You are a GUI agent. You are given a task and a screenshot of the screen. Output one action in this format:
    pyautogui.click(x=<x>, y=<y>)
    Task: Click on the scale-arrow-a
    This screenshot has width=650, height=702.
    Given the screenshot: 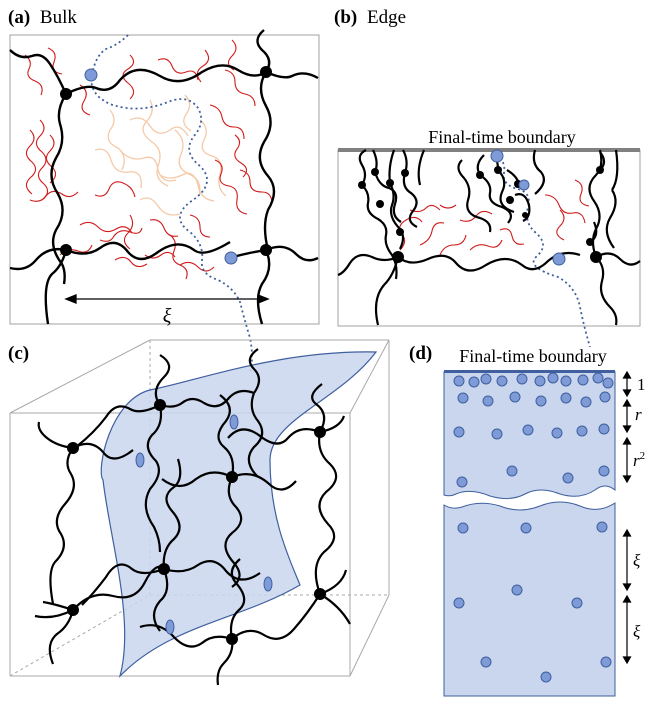 What is the action you would take?
    pyautogui.click(x=167, y=299)
    